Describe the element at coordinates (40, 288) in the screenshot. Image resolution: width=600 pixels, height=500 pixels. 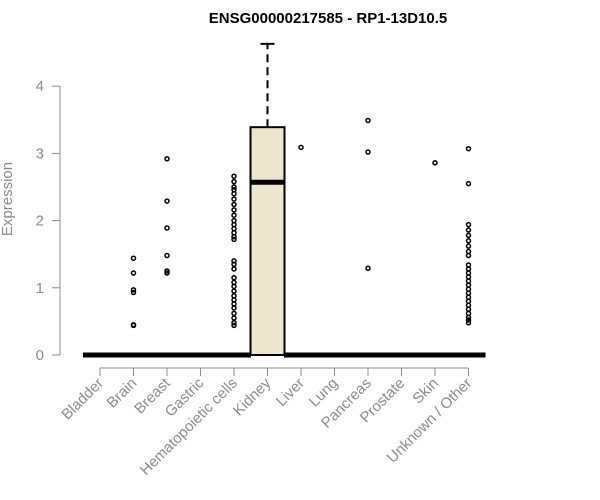
I see `y-tick-label: 1` at that location.